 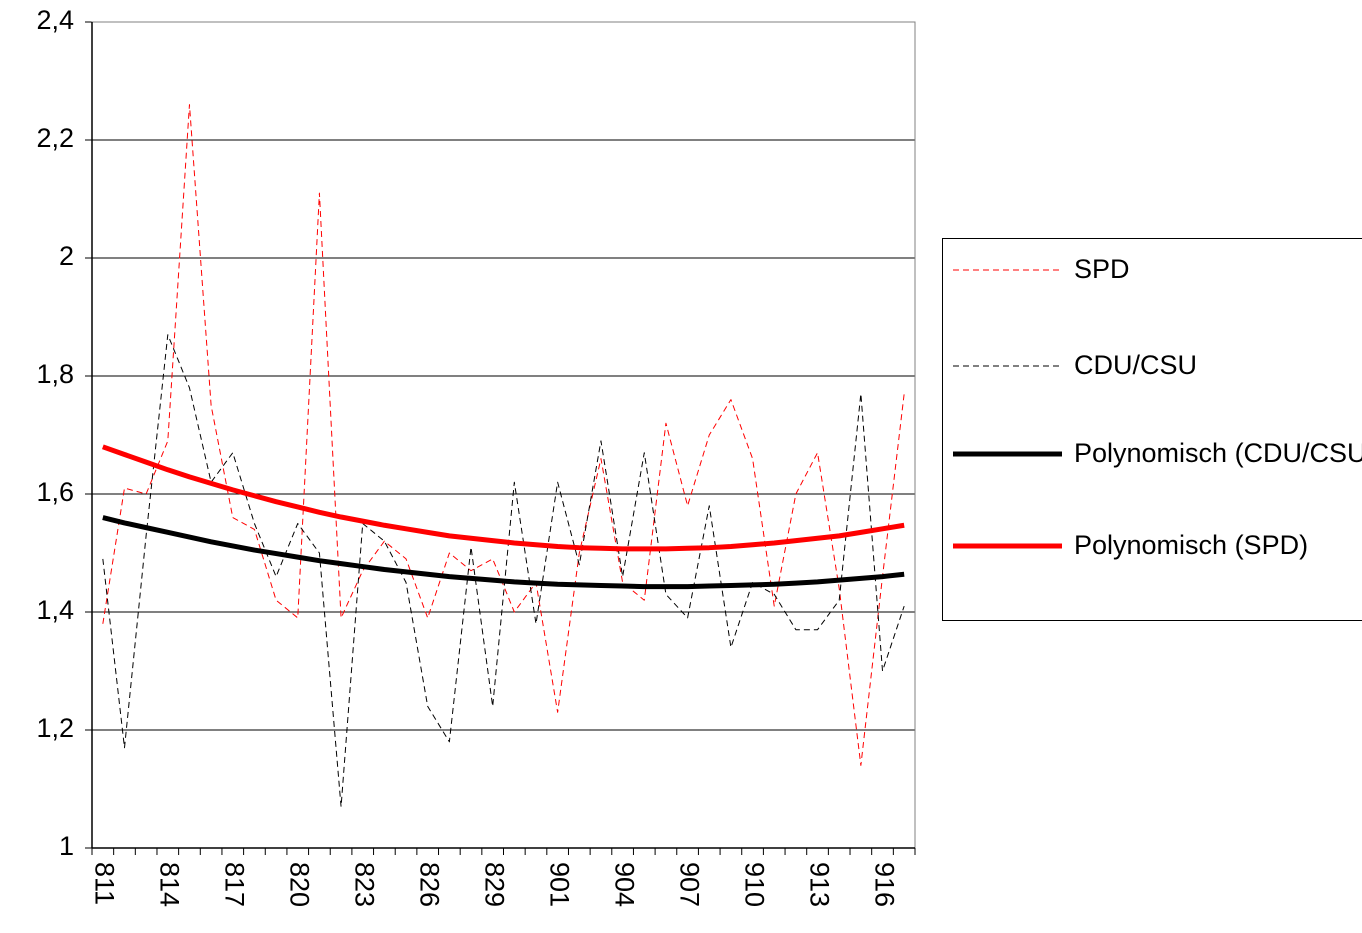 What do you see at coordinates (1218, 453) in the screenshot?
I see `legend-label: Polynomisch (CDU/CSU)` at bounding box center [1218, 453].